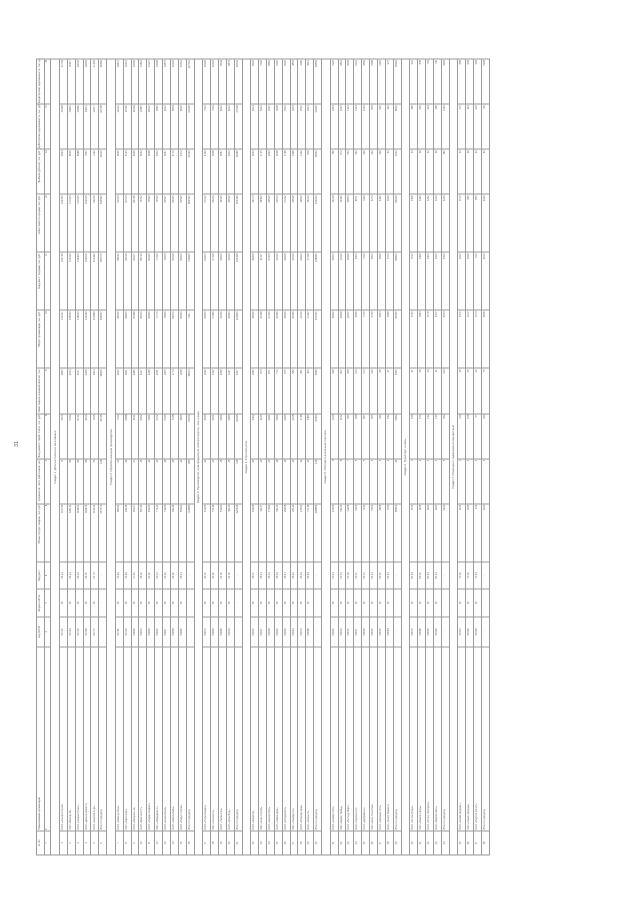 The image size is (640, 905). What do you see at coordinates (445, 280) in the screenshot?
I see `cell-c10: 5424` at bounding box center [445, 280].